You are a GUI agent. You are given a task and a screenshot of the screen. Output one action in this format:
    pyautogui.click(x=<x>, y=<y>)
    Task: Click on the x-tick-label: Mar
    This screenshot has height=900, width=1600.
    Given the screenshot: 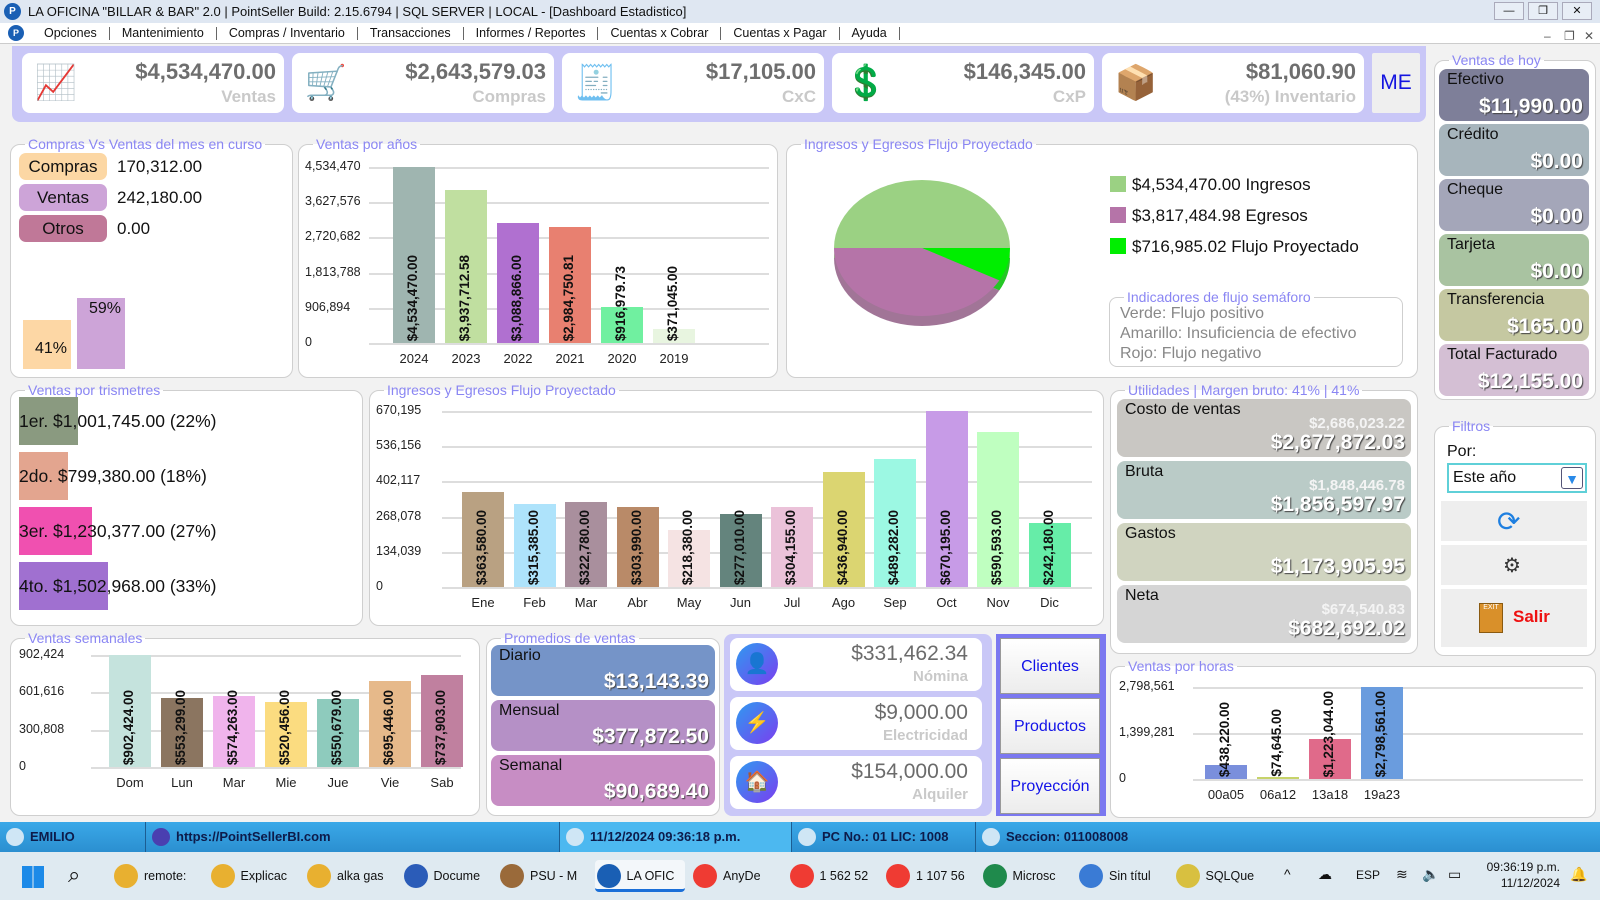 What is the action you would take?
    pyautogui.click(x=586, y=602)
    